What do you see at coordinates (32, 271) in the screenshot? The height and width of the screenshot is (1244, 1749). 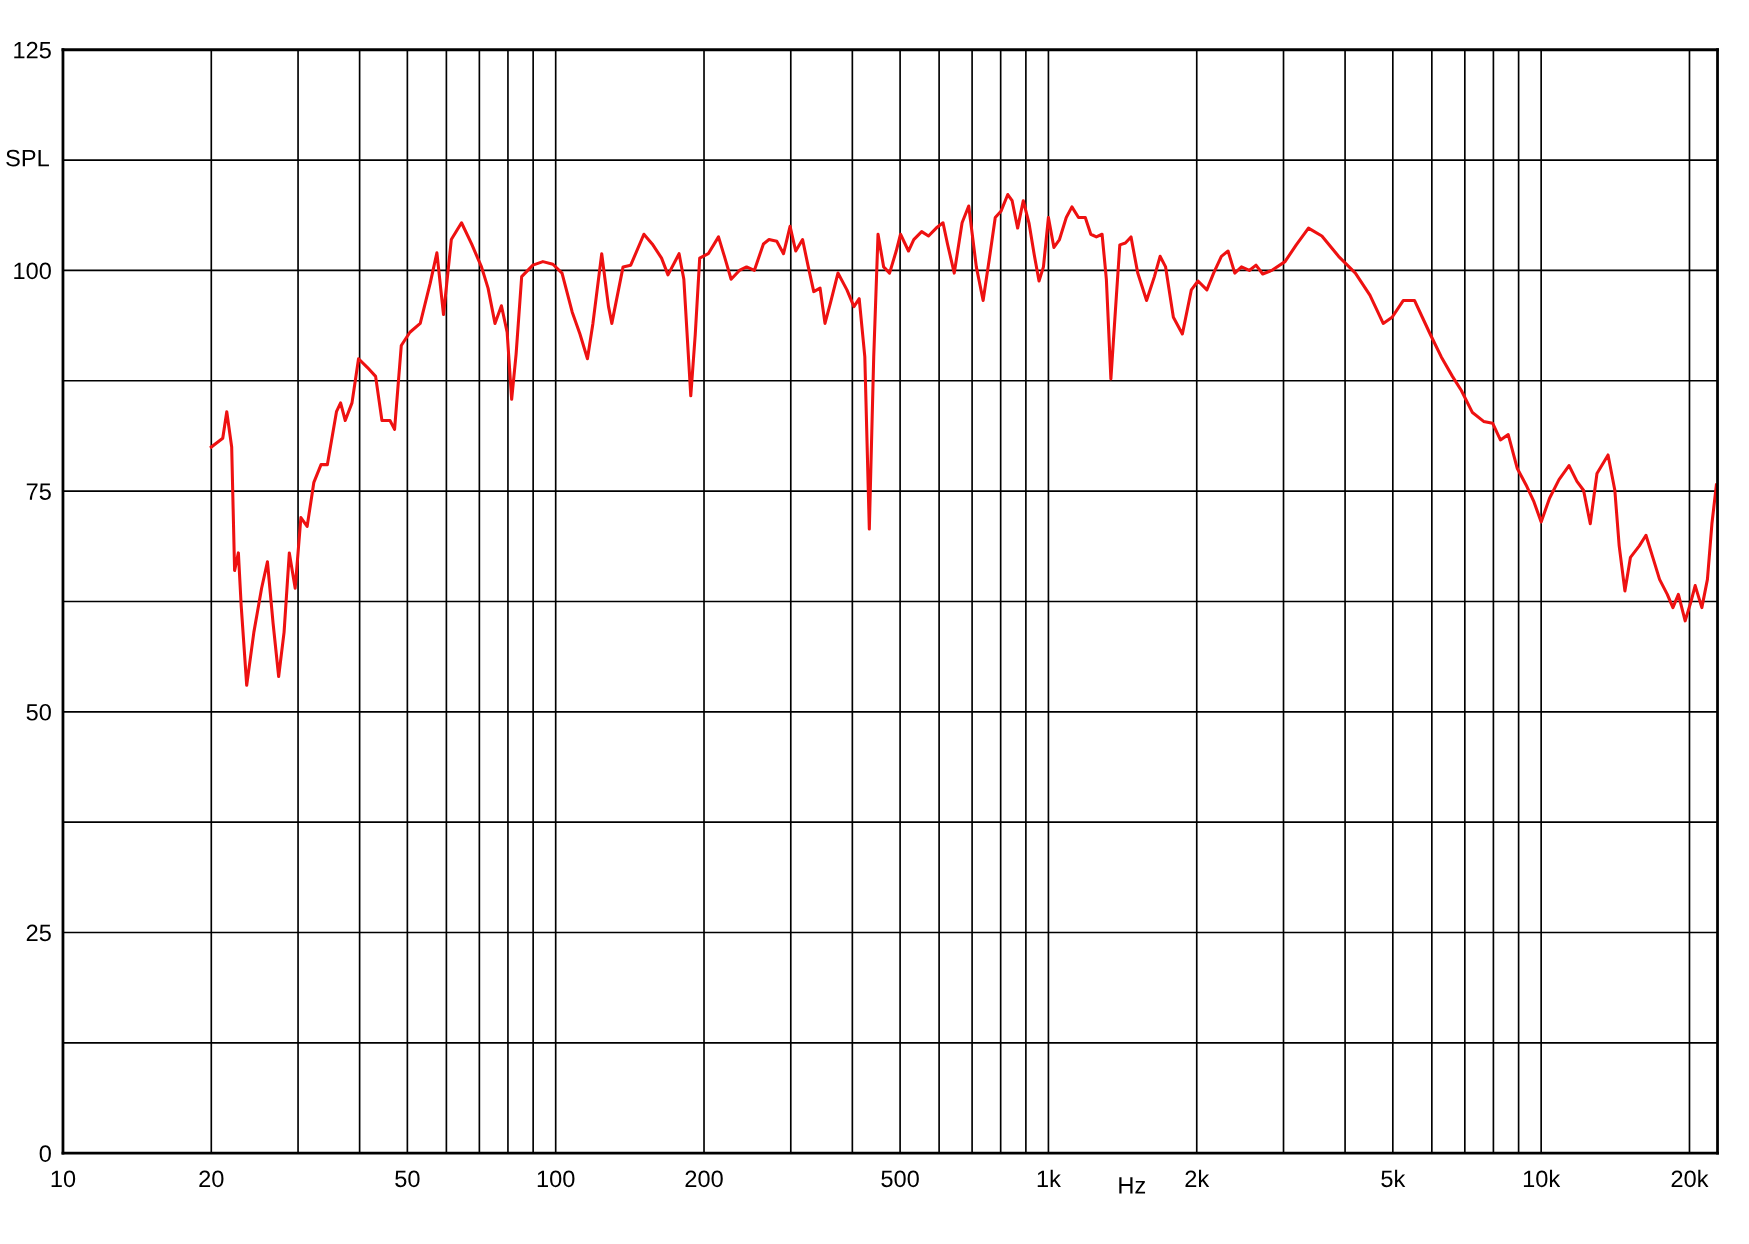 I see `y-tick-label: 100` at bounding box center [32, 271].